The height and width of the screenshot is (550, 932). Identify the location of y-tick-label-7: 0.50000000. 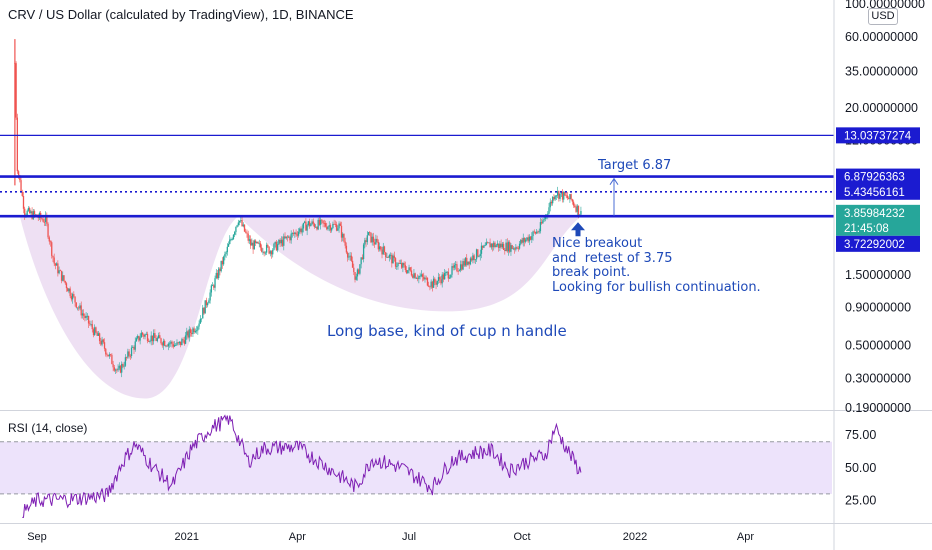
(878, 346).